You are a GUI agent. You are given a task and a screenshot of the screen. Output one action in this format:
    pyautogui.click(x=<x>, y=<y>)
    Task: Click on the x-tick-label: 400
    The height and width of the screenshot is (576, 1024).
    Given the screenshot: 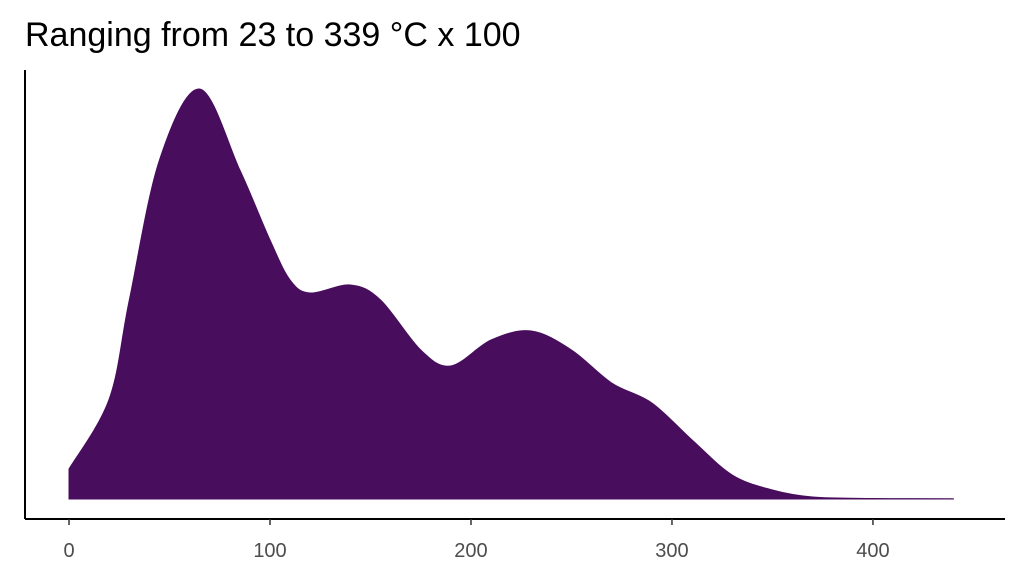 What is the action you would take?
    pyautogui.click(x=872, y=551)
    